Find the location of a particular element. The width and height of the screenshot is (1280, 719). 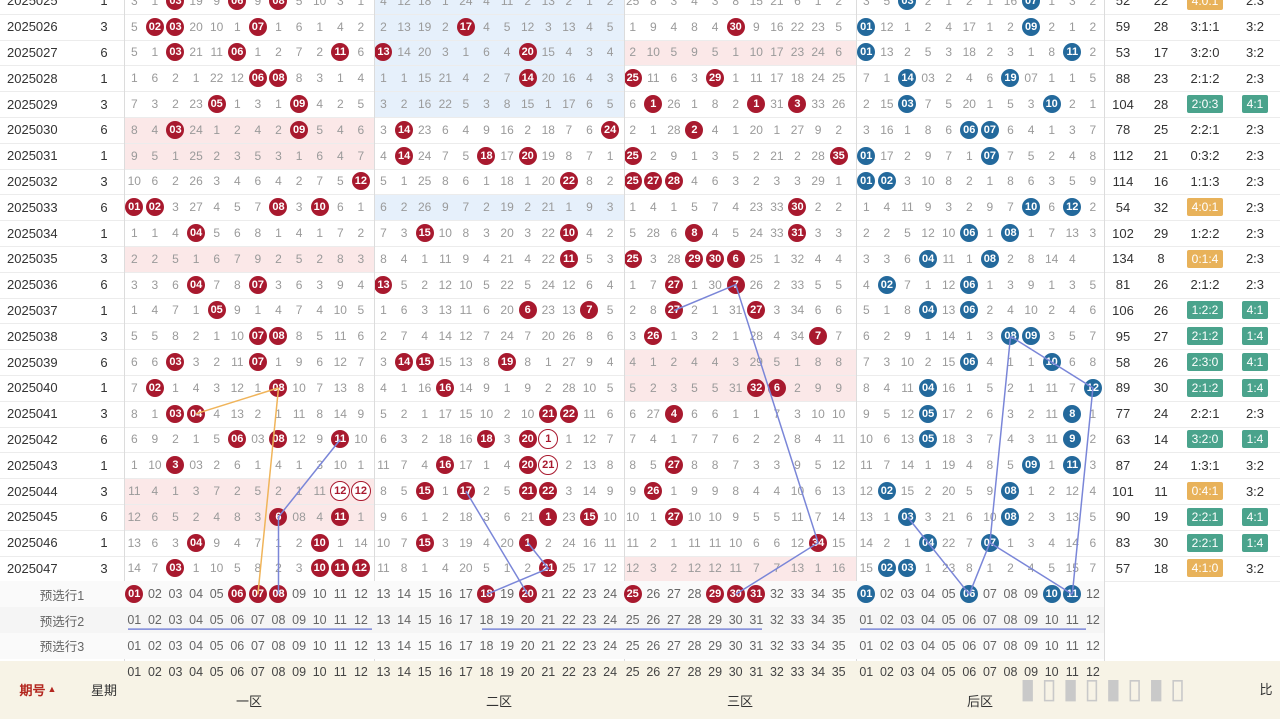

selected-red-ball: 06 is located at coordinates (237, 594).